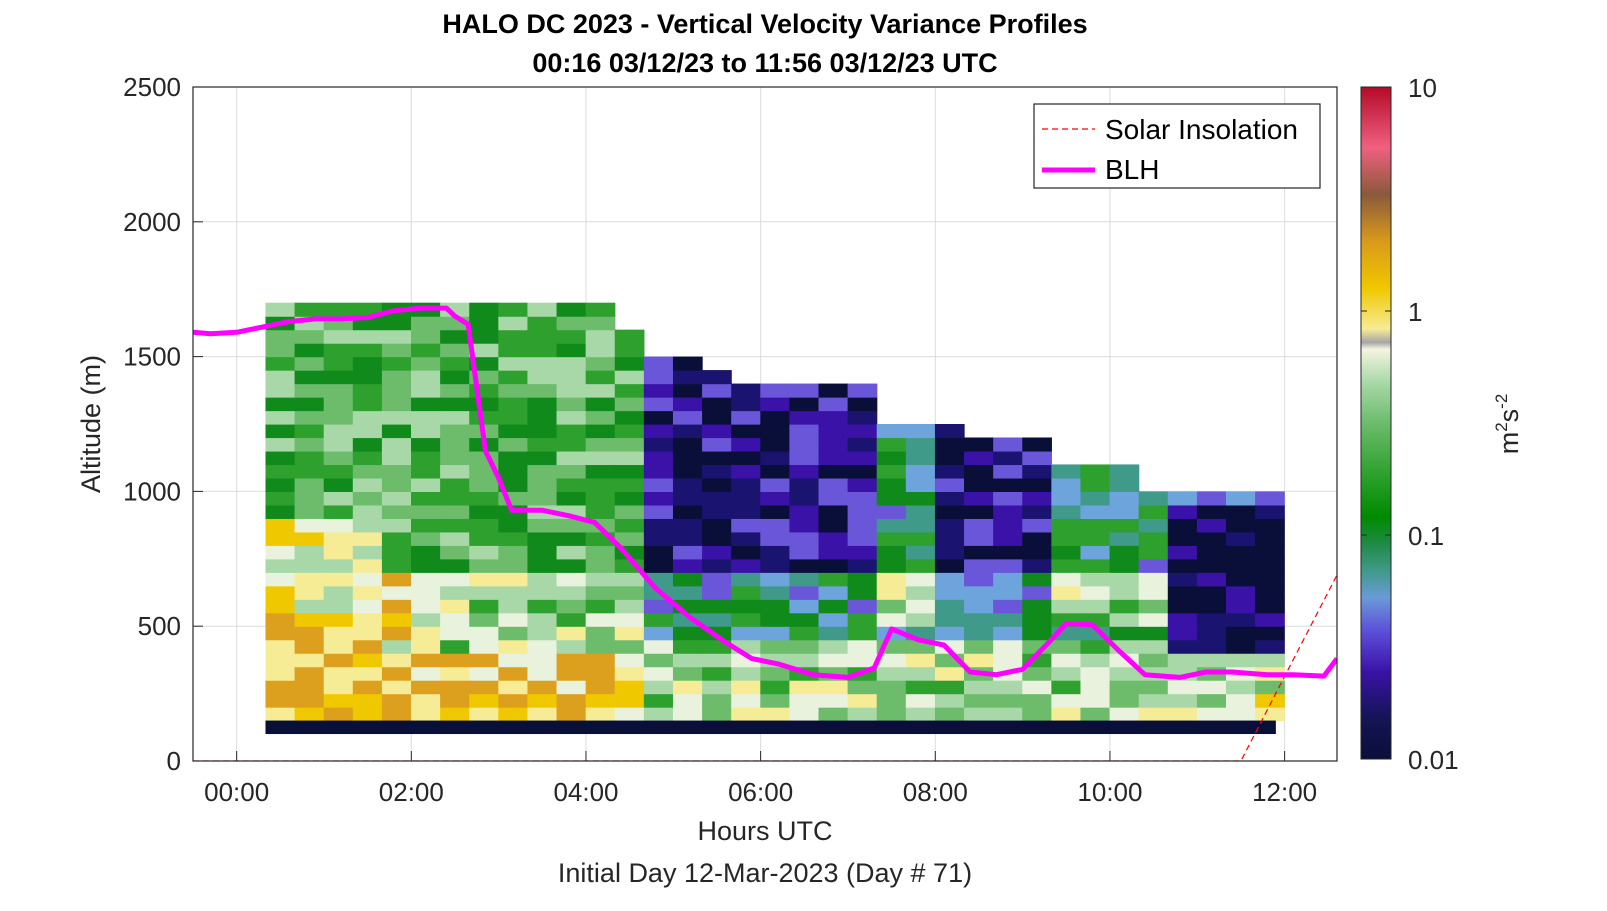 This screenshot has width=1607, height=911. Describe the element at coordinates (1284, 792) in the screenshot. I see `x-tick-label: 12:00` at that location.